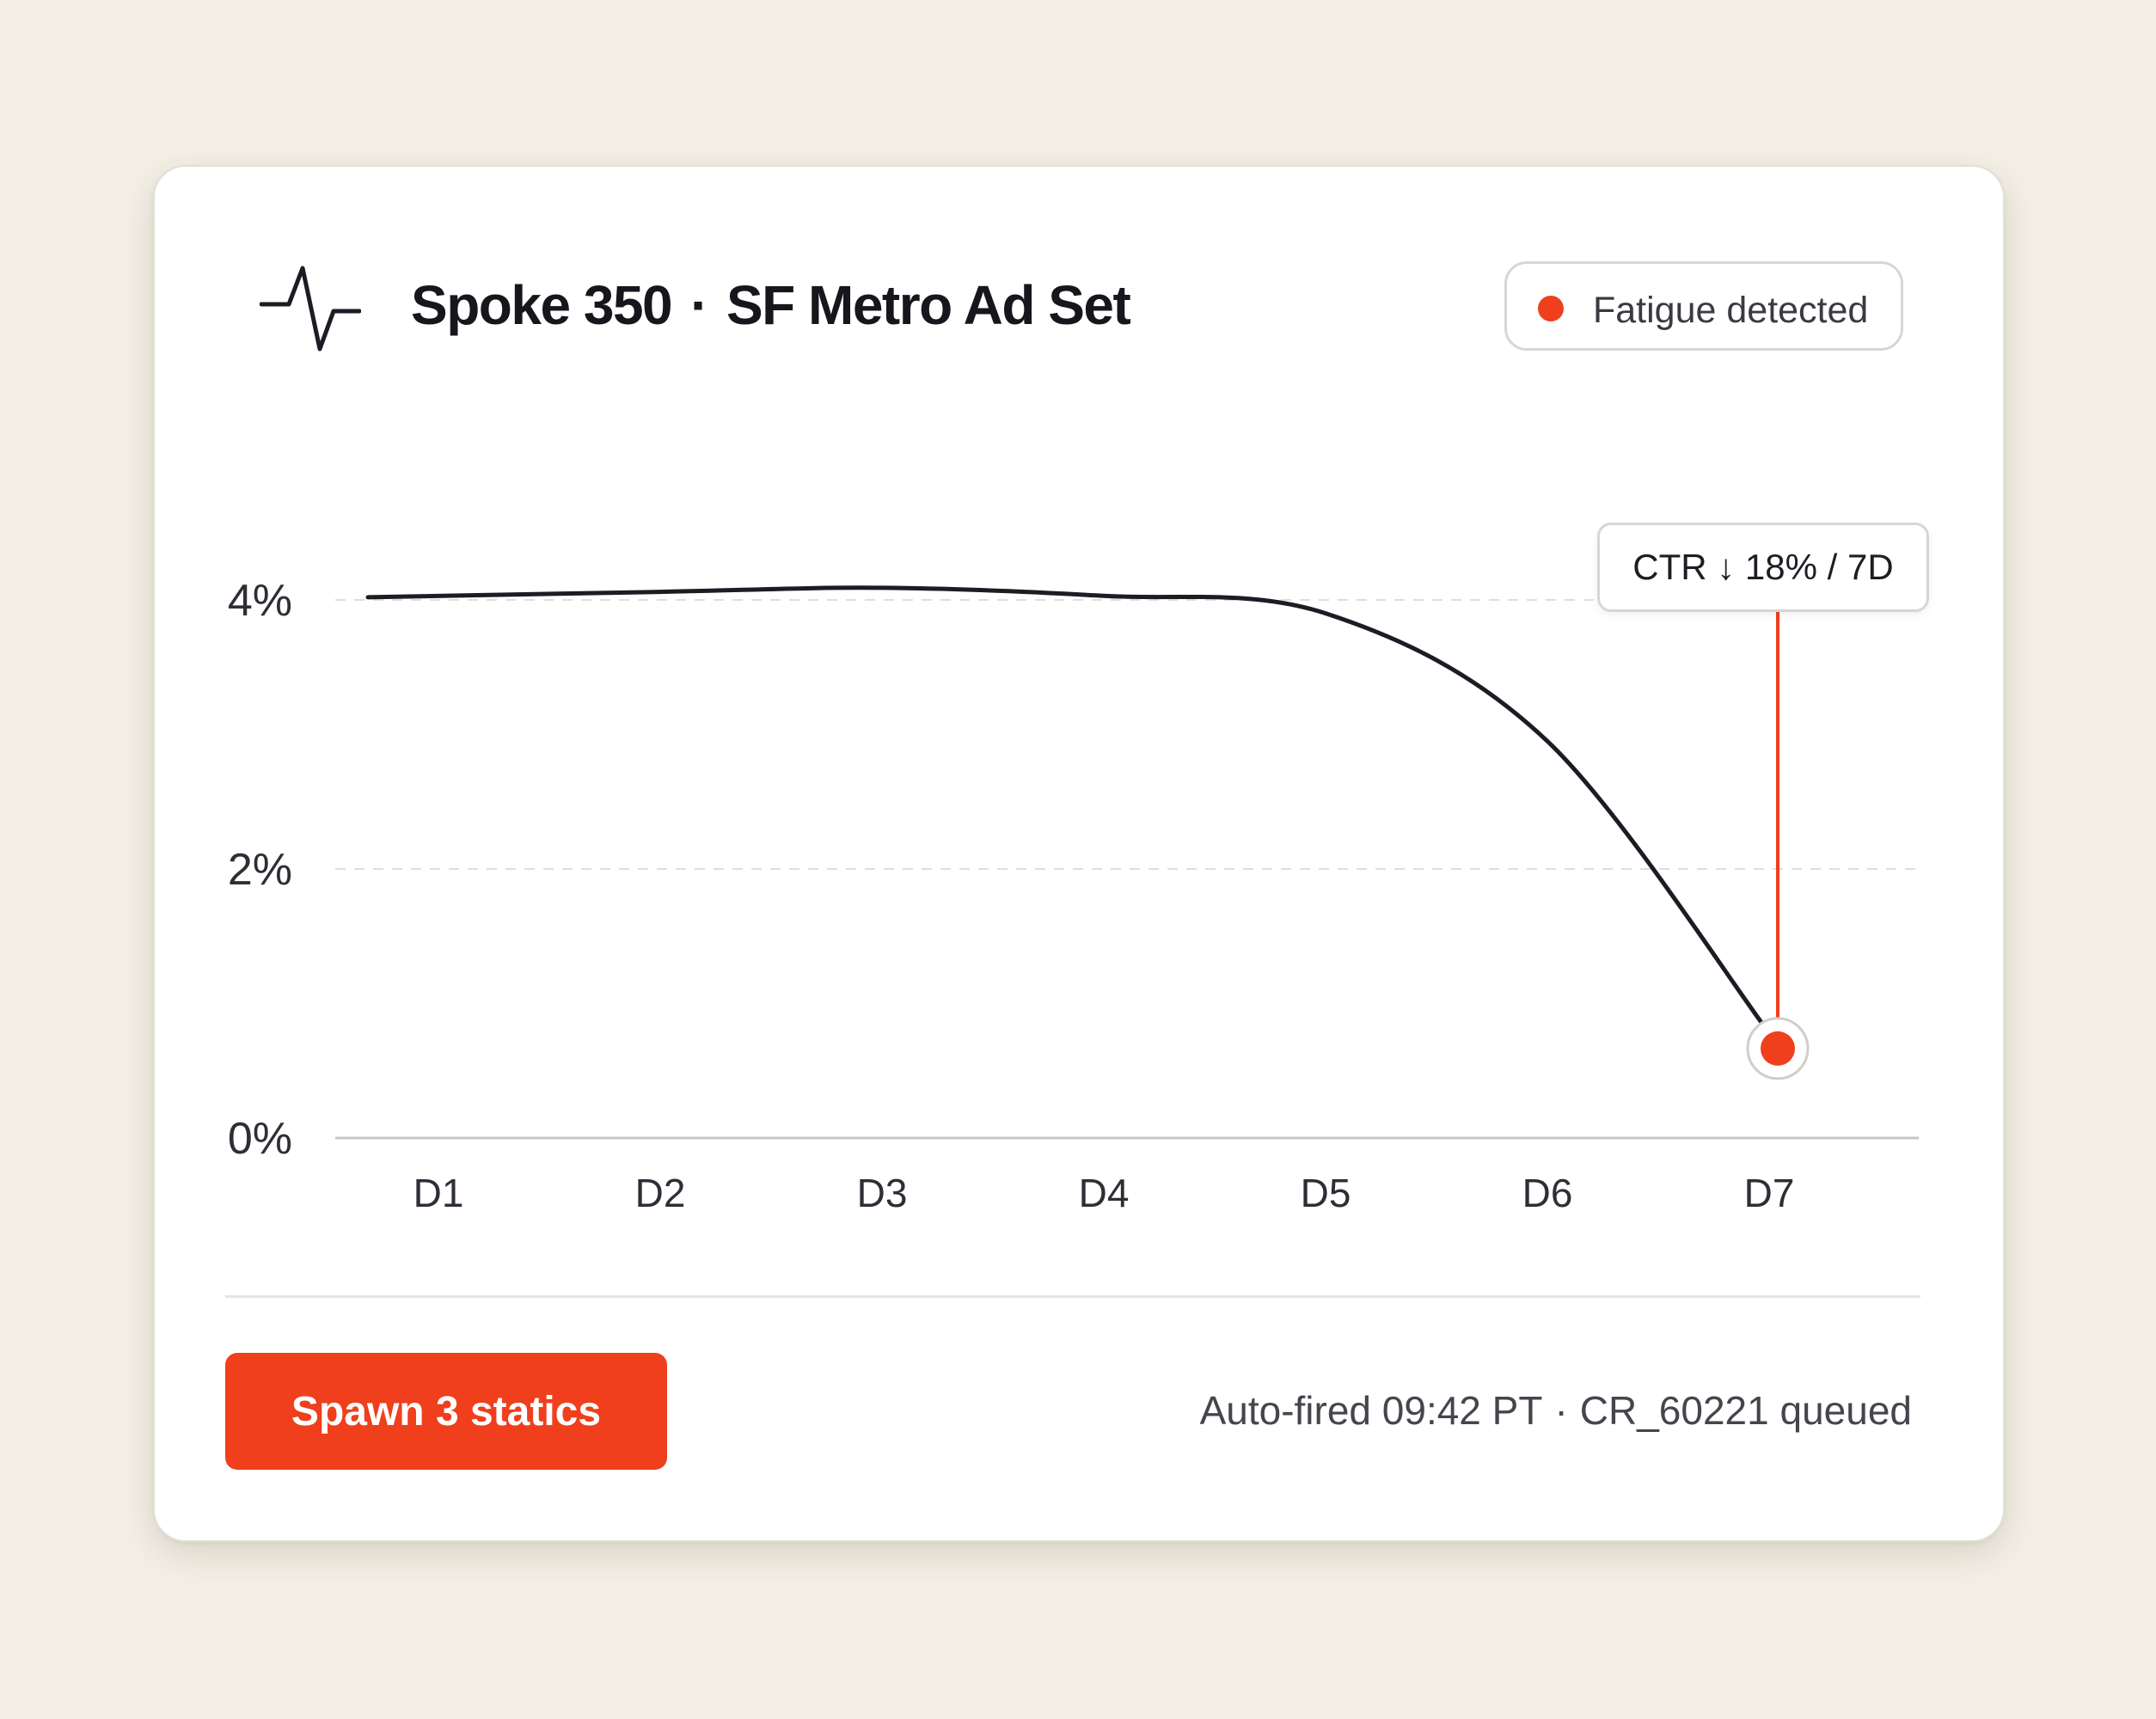 The image size is (2156, 1719). What do you see at coordinates (1551, 308) in the screenshot?
I see `status-dot-icon` at bounding box center [1551, 308].